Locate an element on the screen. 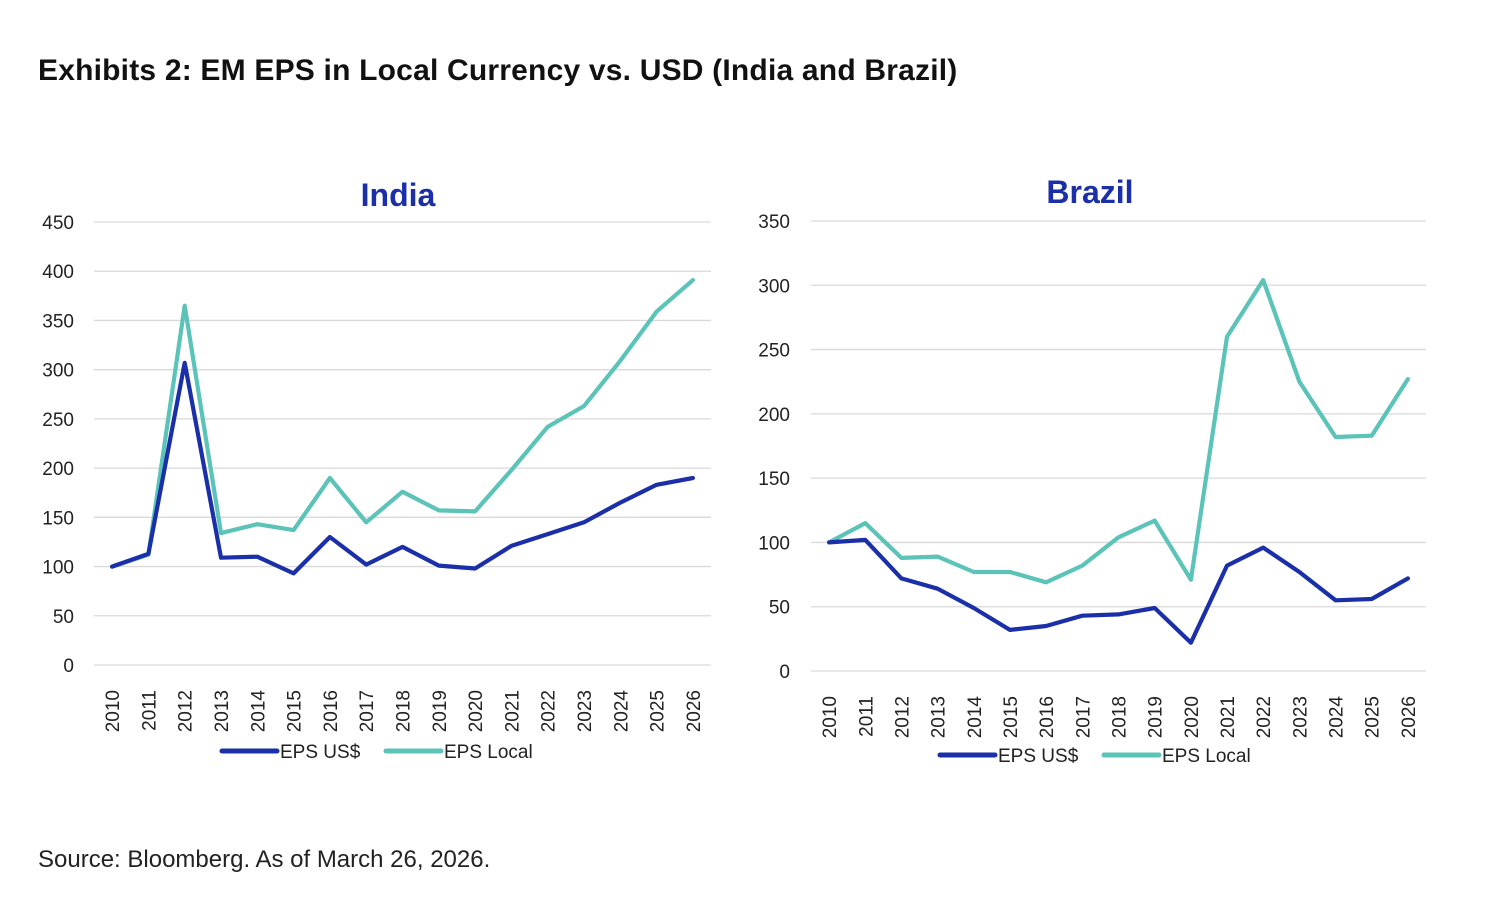  india-x-tick-label: 2021 is located at coordinates (512, 711).